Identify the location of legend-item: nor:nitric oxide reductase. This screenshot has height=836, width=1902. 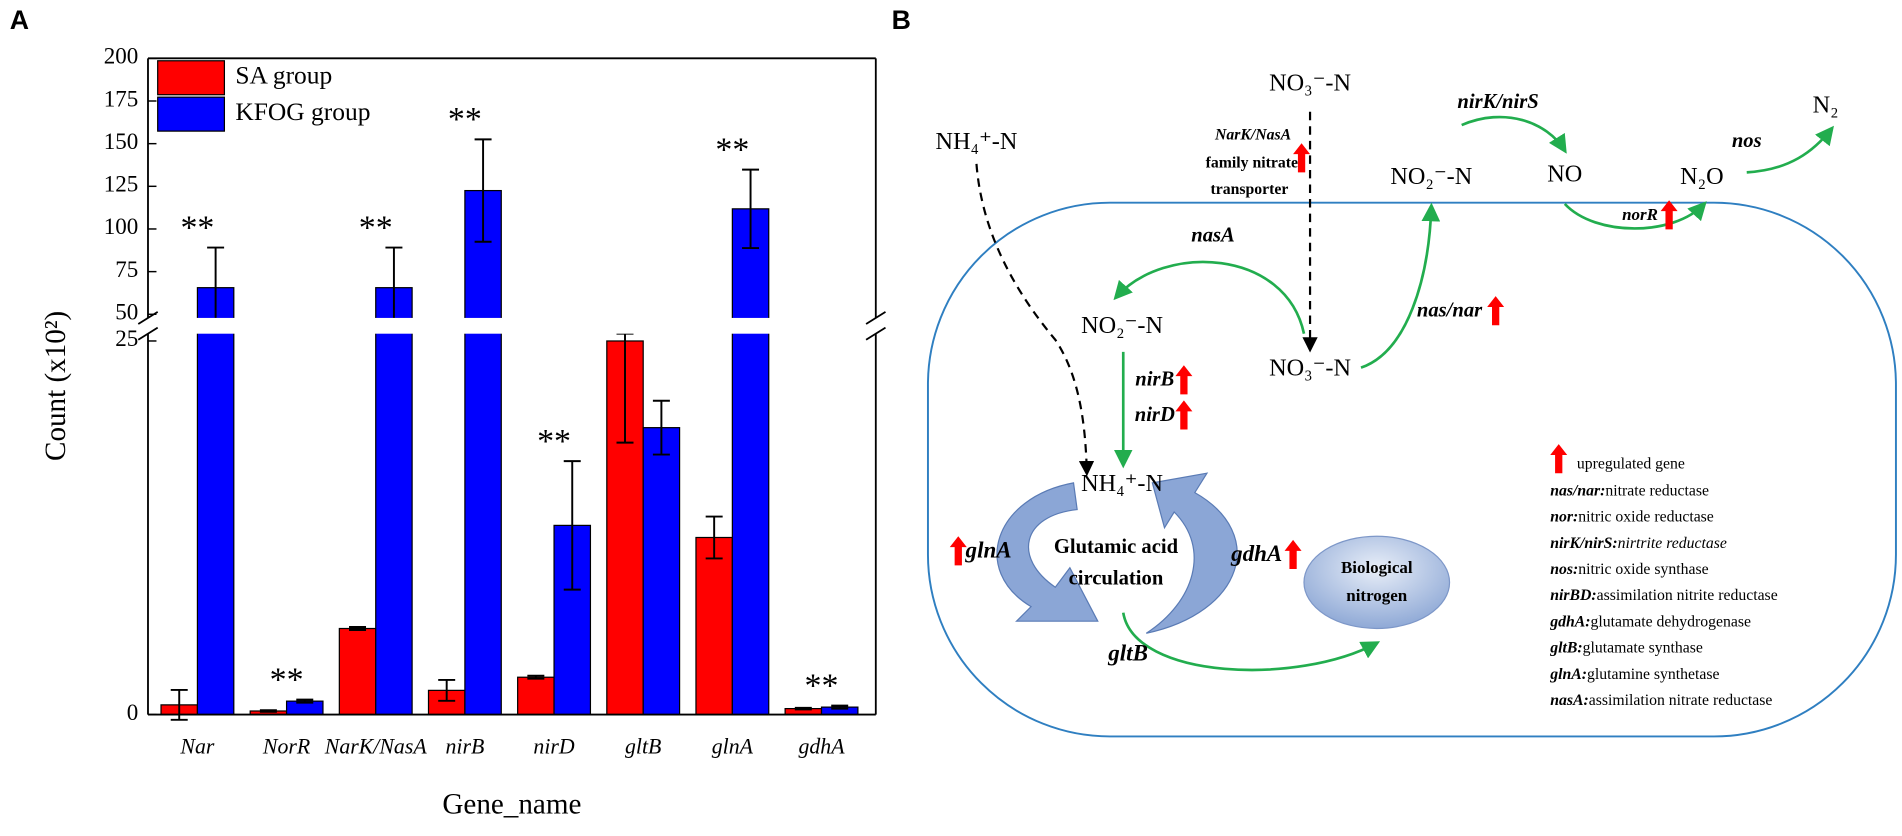
(1632, 516).